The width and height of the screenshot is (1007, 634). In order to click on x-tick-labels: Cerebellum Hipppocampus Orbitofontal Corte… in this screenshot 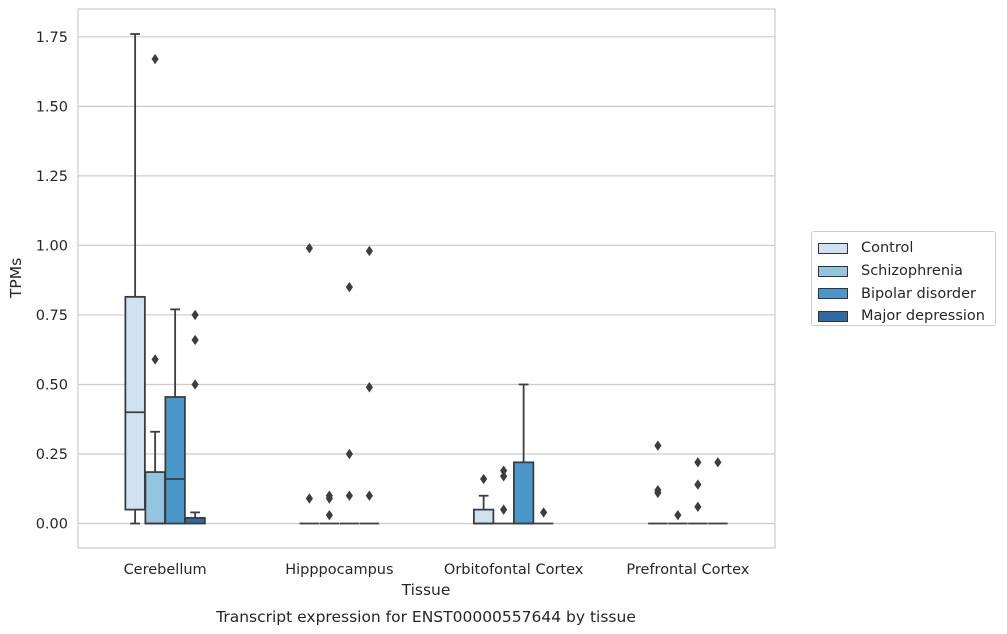, I will do `click(437, 570)`.